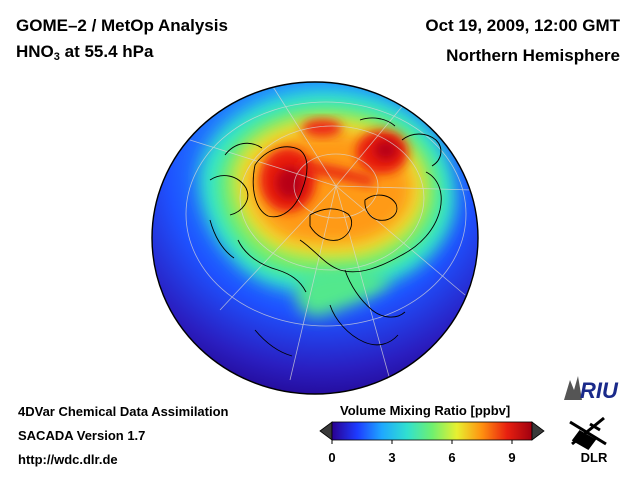 The image size is (640, 480). Describe the element at coordinates (331, 457) in the screenshot. I see `colorbar-tick-label: 0` at that location.